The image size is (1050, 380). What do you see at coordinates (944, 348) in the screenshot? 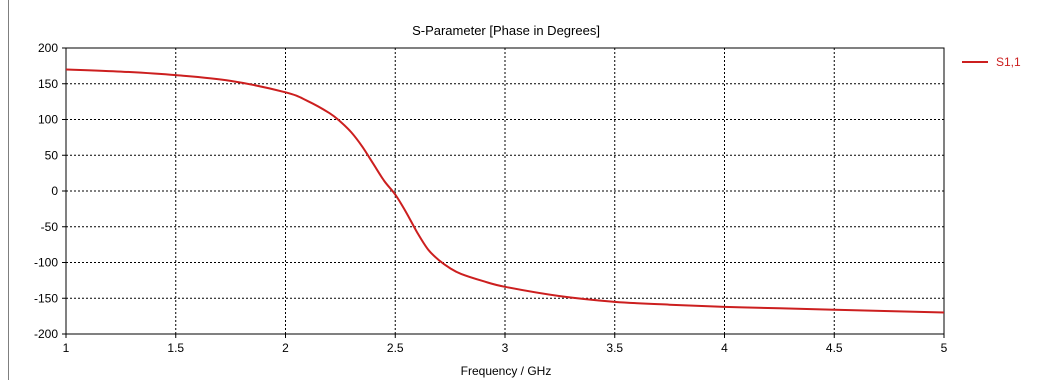
I see `x-tick-label: 5` at bounding box center [944, 348].